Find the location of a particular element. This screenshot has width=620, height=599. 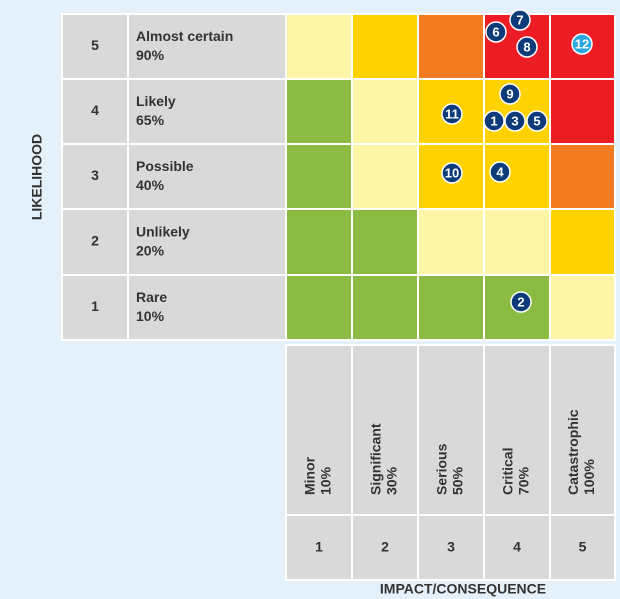

likelihood-percent: 10% is located at coordinates (150, 316).